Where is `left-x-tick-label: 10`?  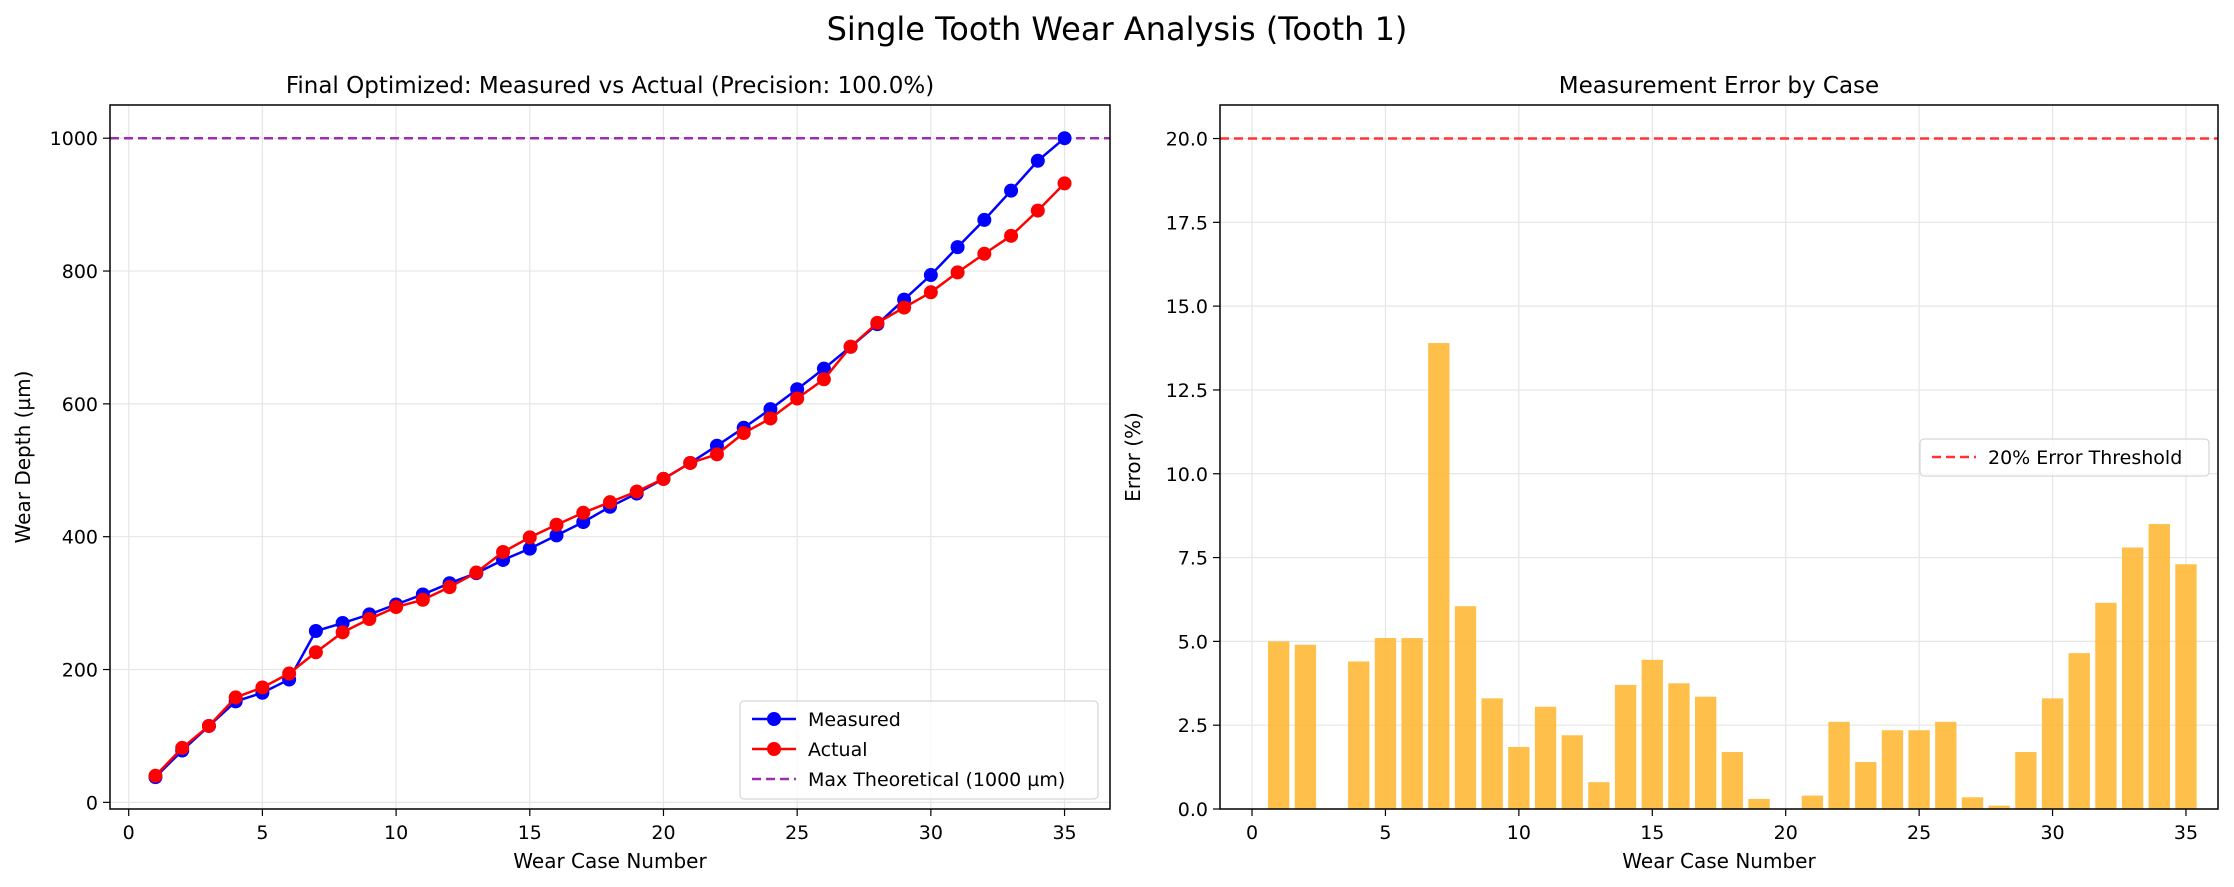 left-x-tick-label: 10 is located at coordinates (396, 833).